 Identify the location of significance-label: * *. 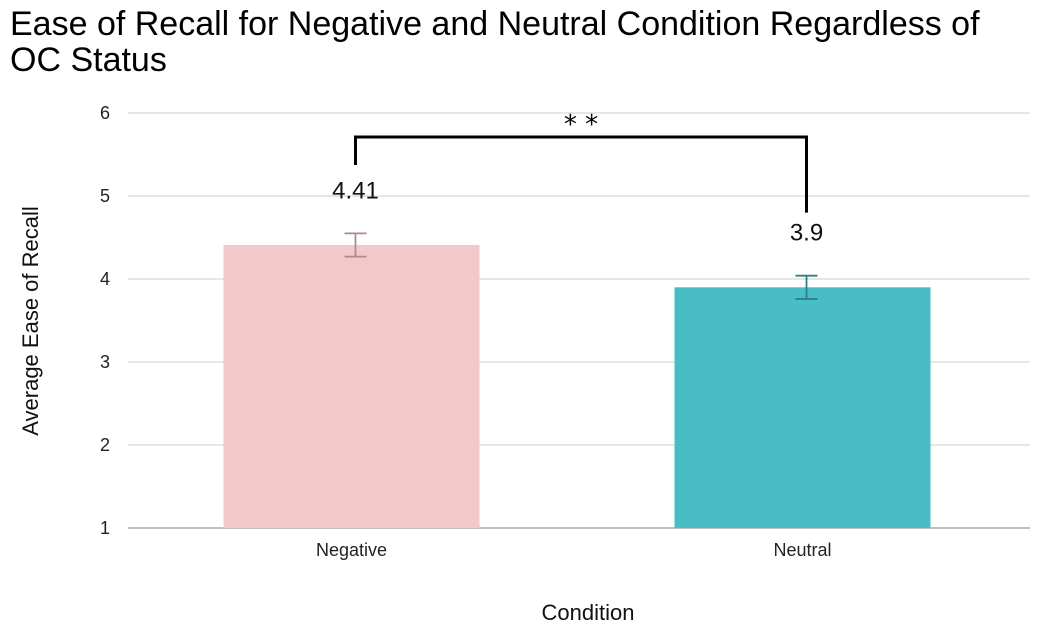
(581, 125).